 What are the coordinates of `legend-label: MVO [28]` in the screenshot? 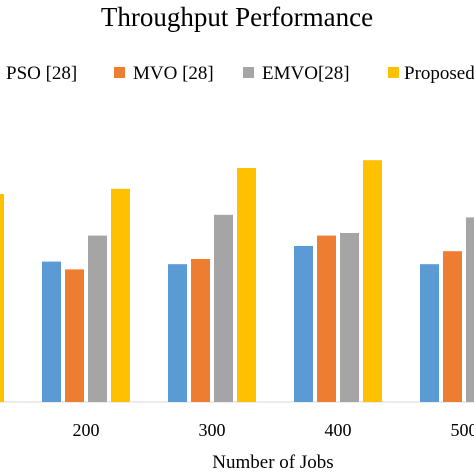 It's located at (173, 73).